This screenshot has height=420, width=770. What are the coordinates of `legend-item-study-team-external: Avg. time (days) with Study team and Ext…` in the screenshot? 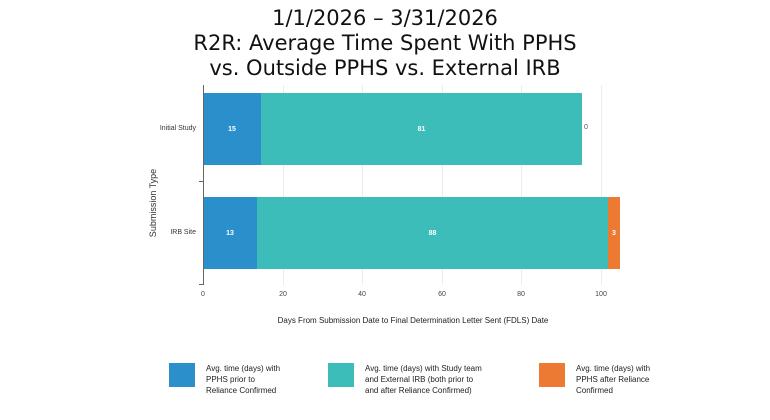 It's located at (428, 379).